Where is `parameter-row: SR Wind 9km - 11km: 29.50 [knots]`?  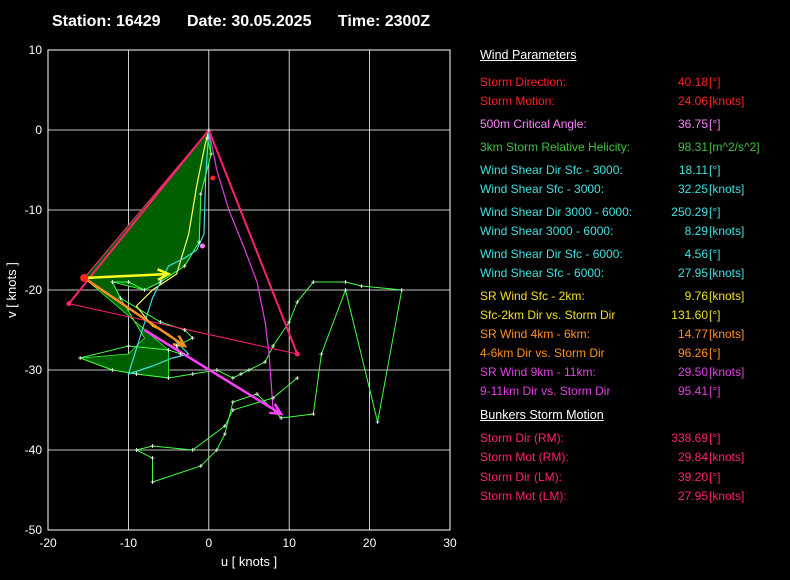
parameter-row: SR Wind 9km - 11km: 29.50 [knots] is located at coordinates (630, 372).